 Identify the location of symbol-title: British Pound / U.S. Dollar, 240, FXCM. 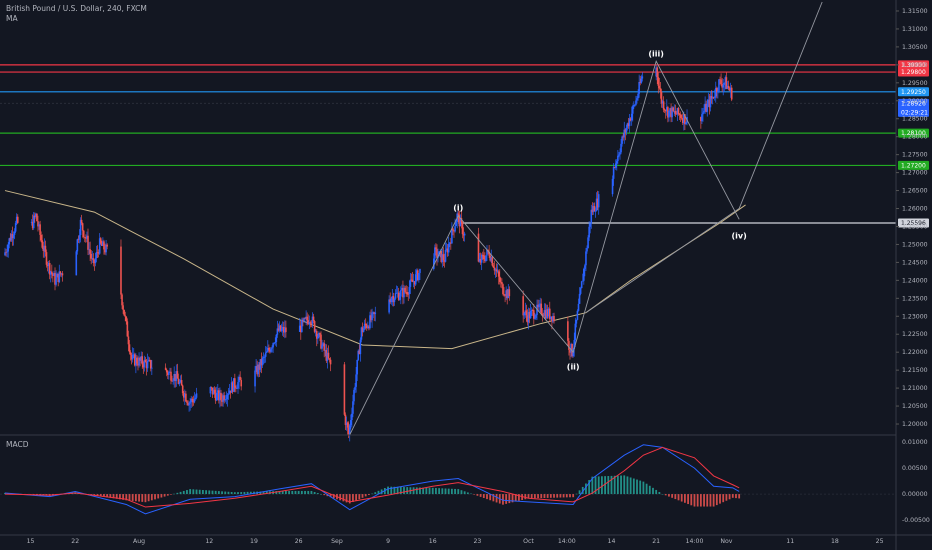
(76, 8).